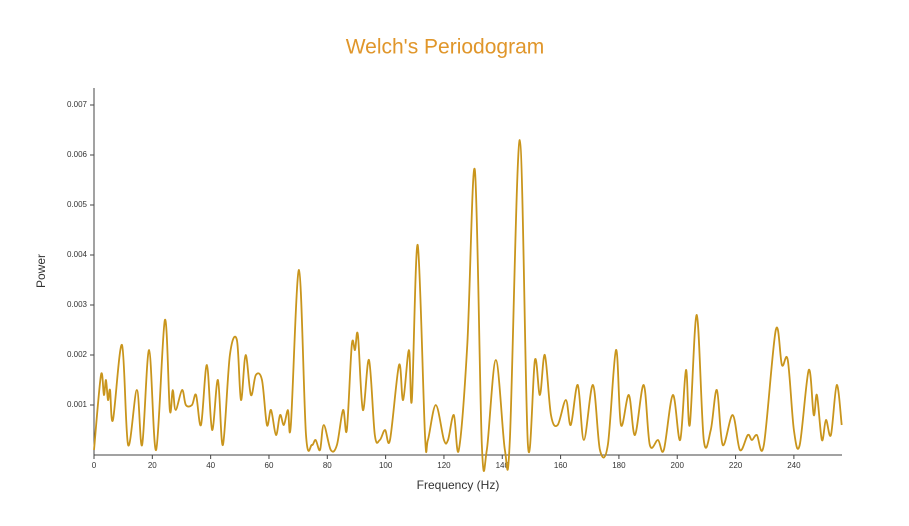  What do you see at coordinates (210, 465) in the screenshot?
I see `x-tick-label: 40` at bounding box center [210, 465].